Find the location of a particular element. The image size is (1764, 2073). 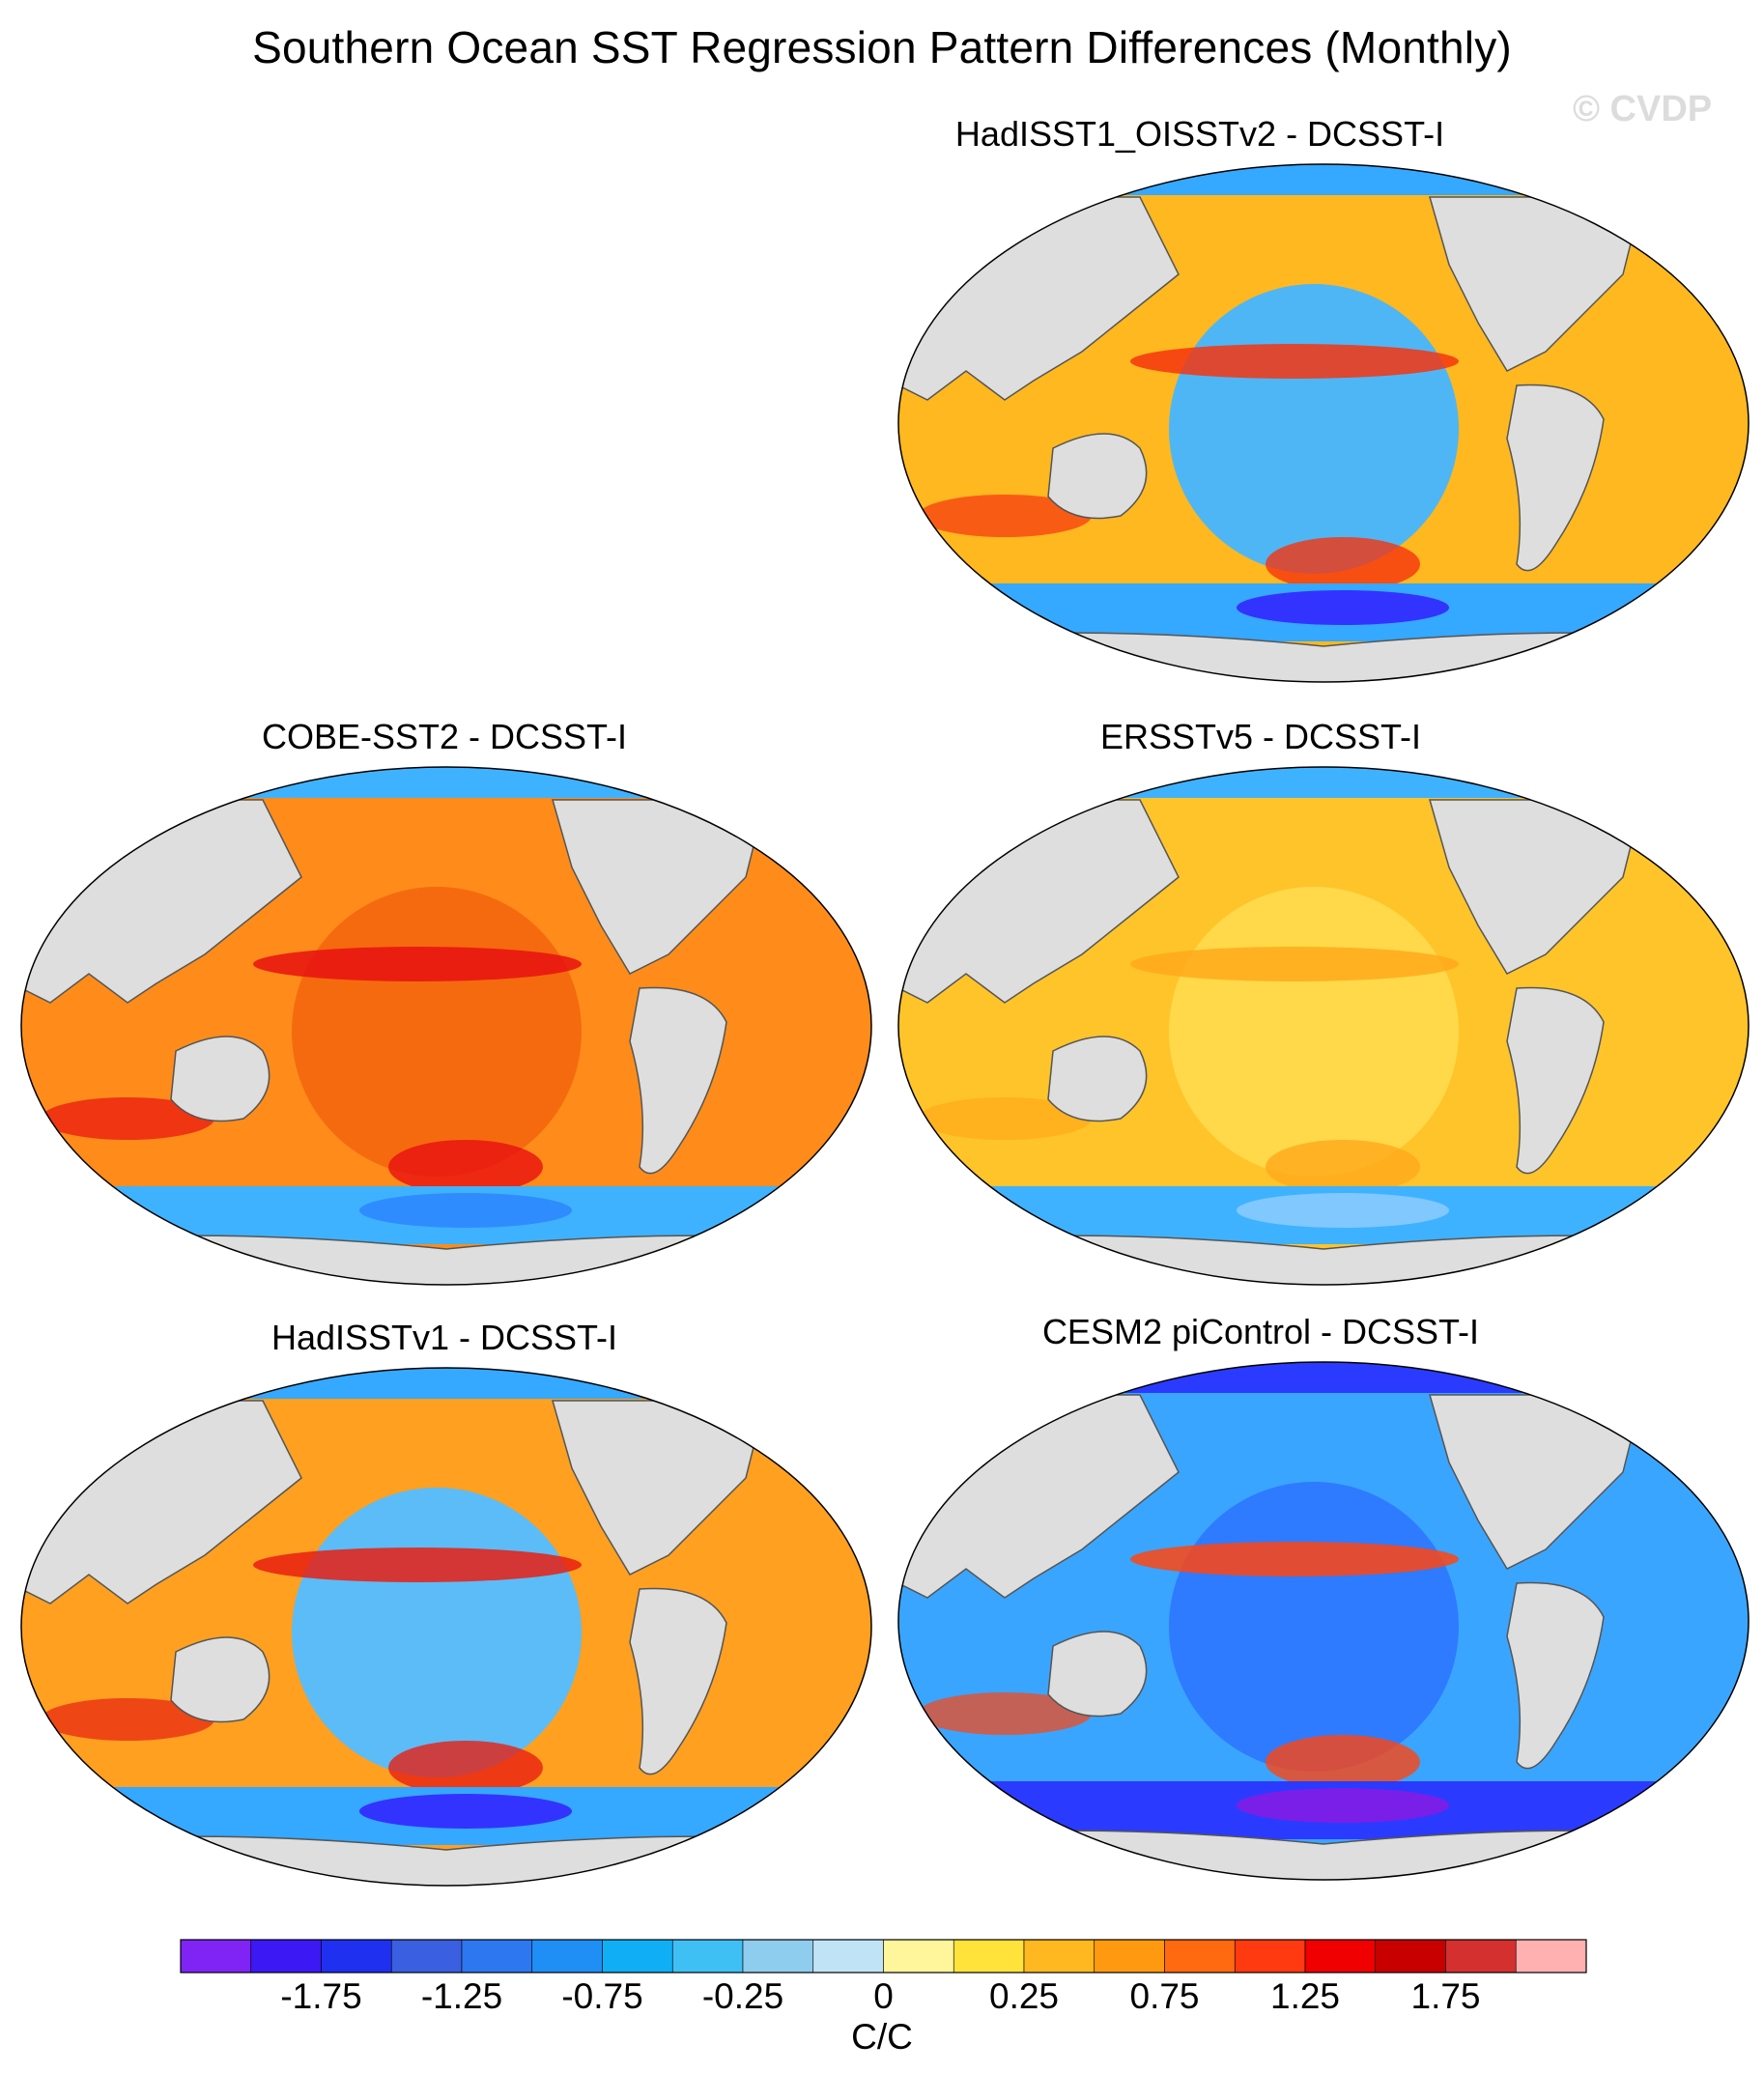

map-panel-cesm2-picontrol is located at coordinates (1323, 1621).